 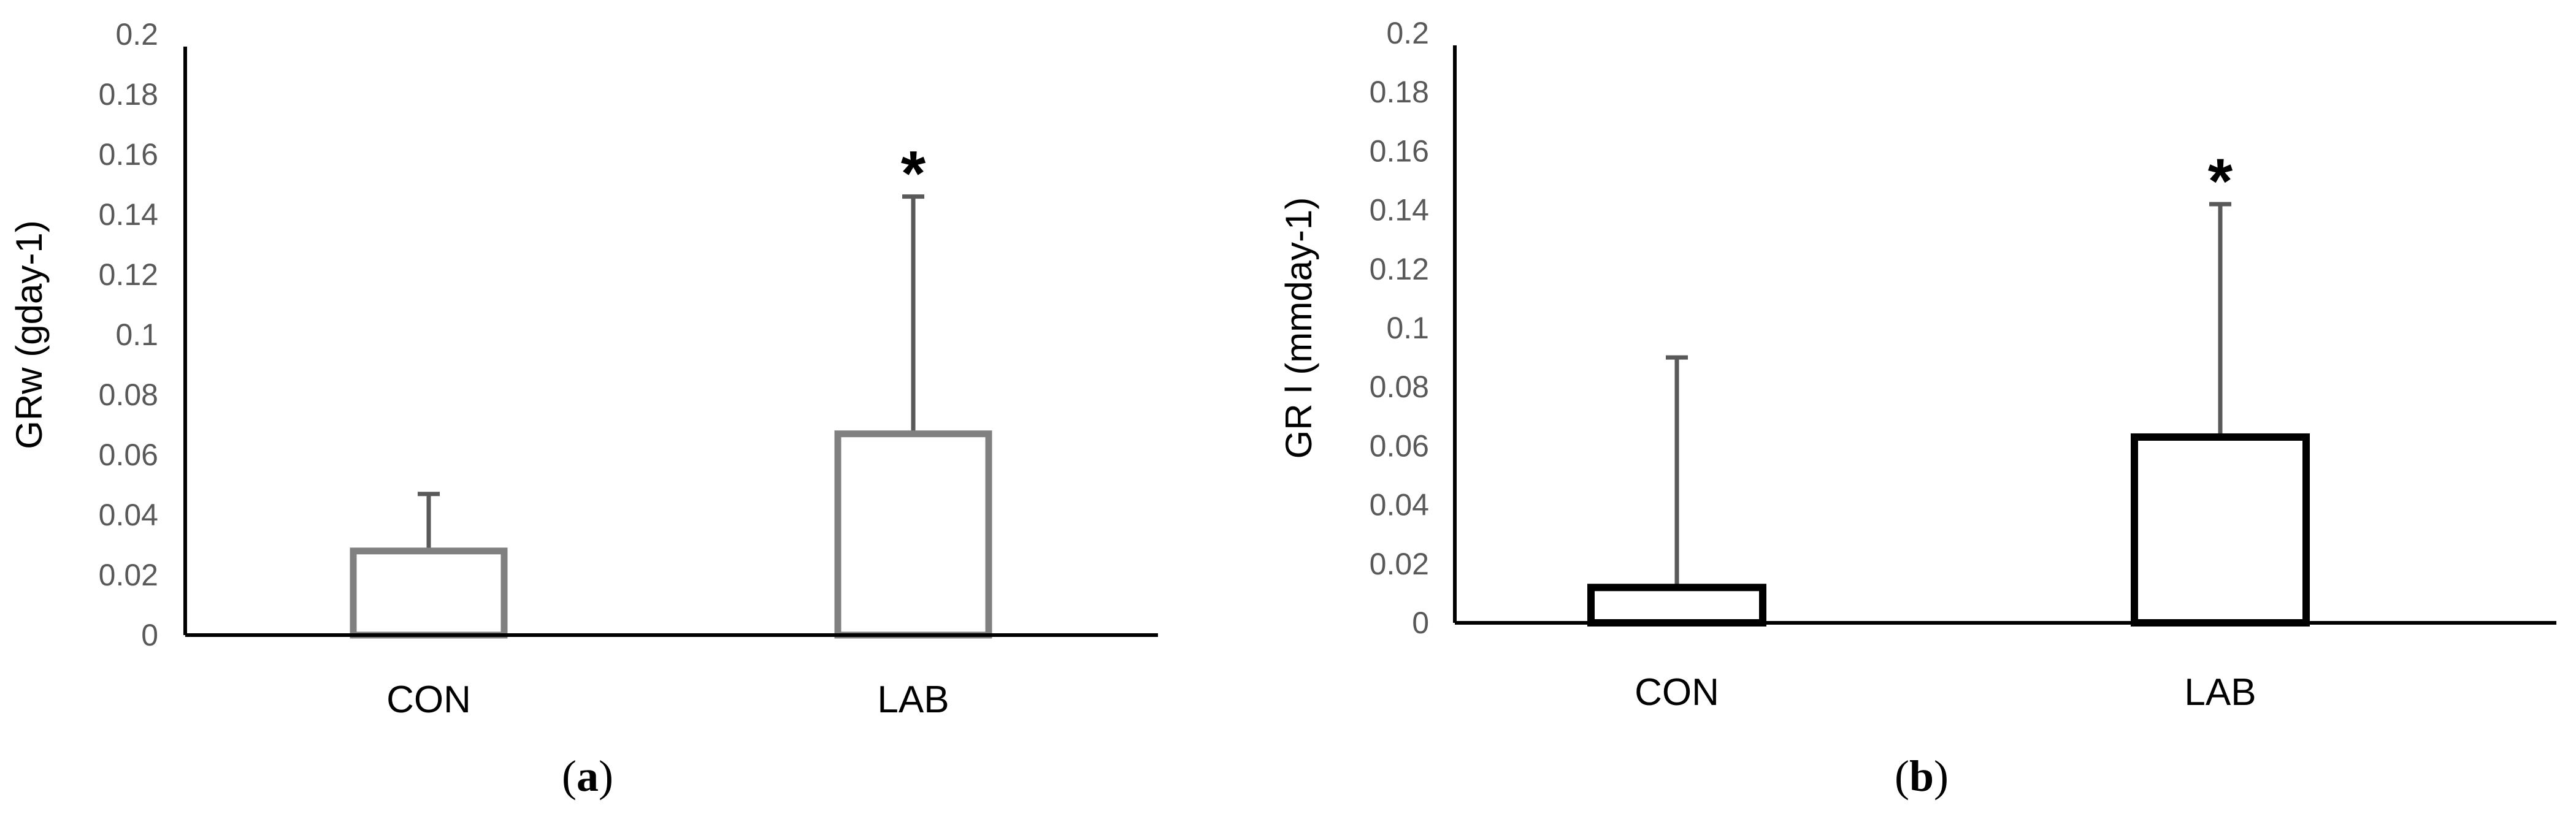 I want to click on y-axis-label: GRw (gday-1), so click(x=29, y=334).